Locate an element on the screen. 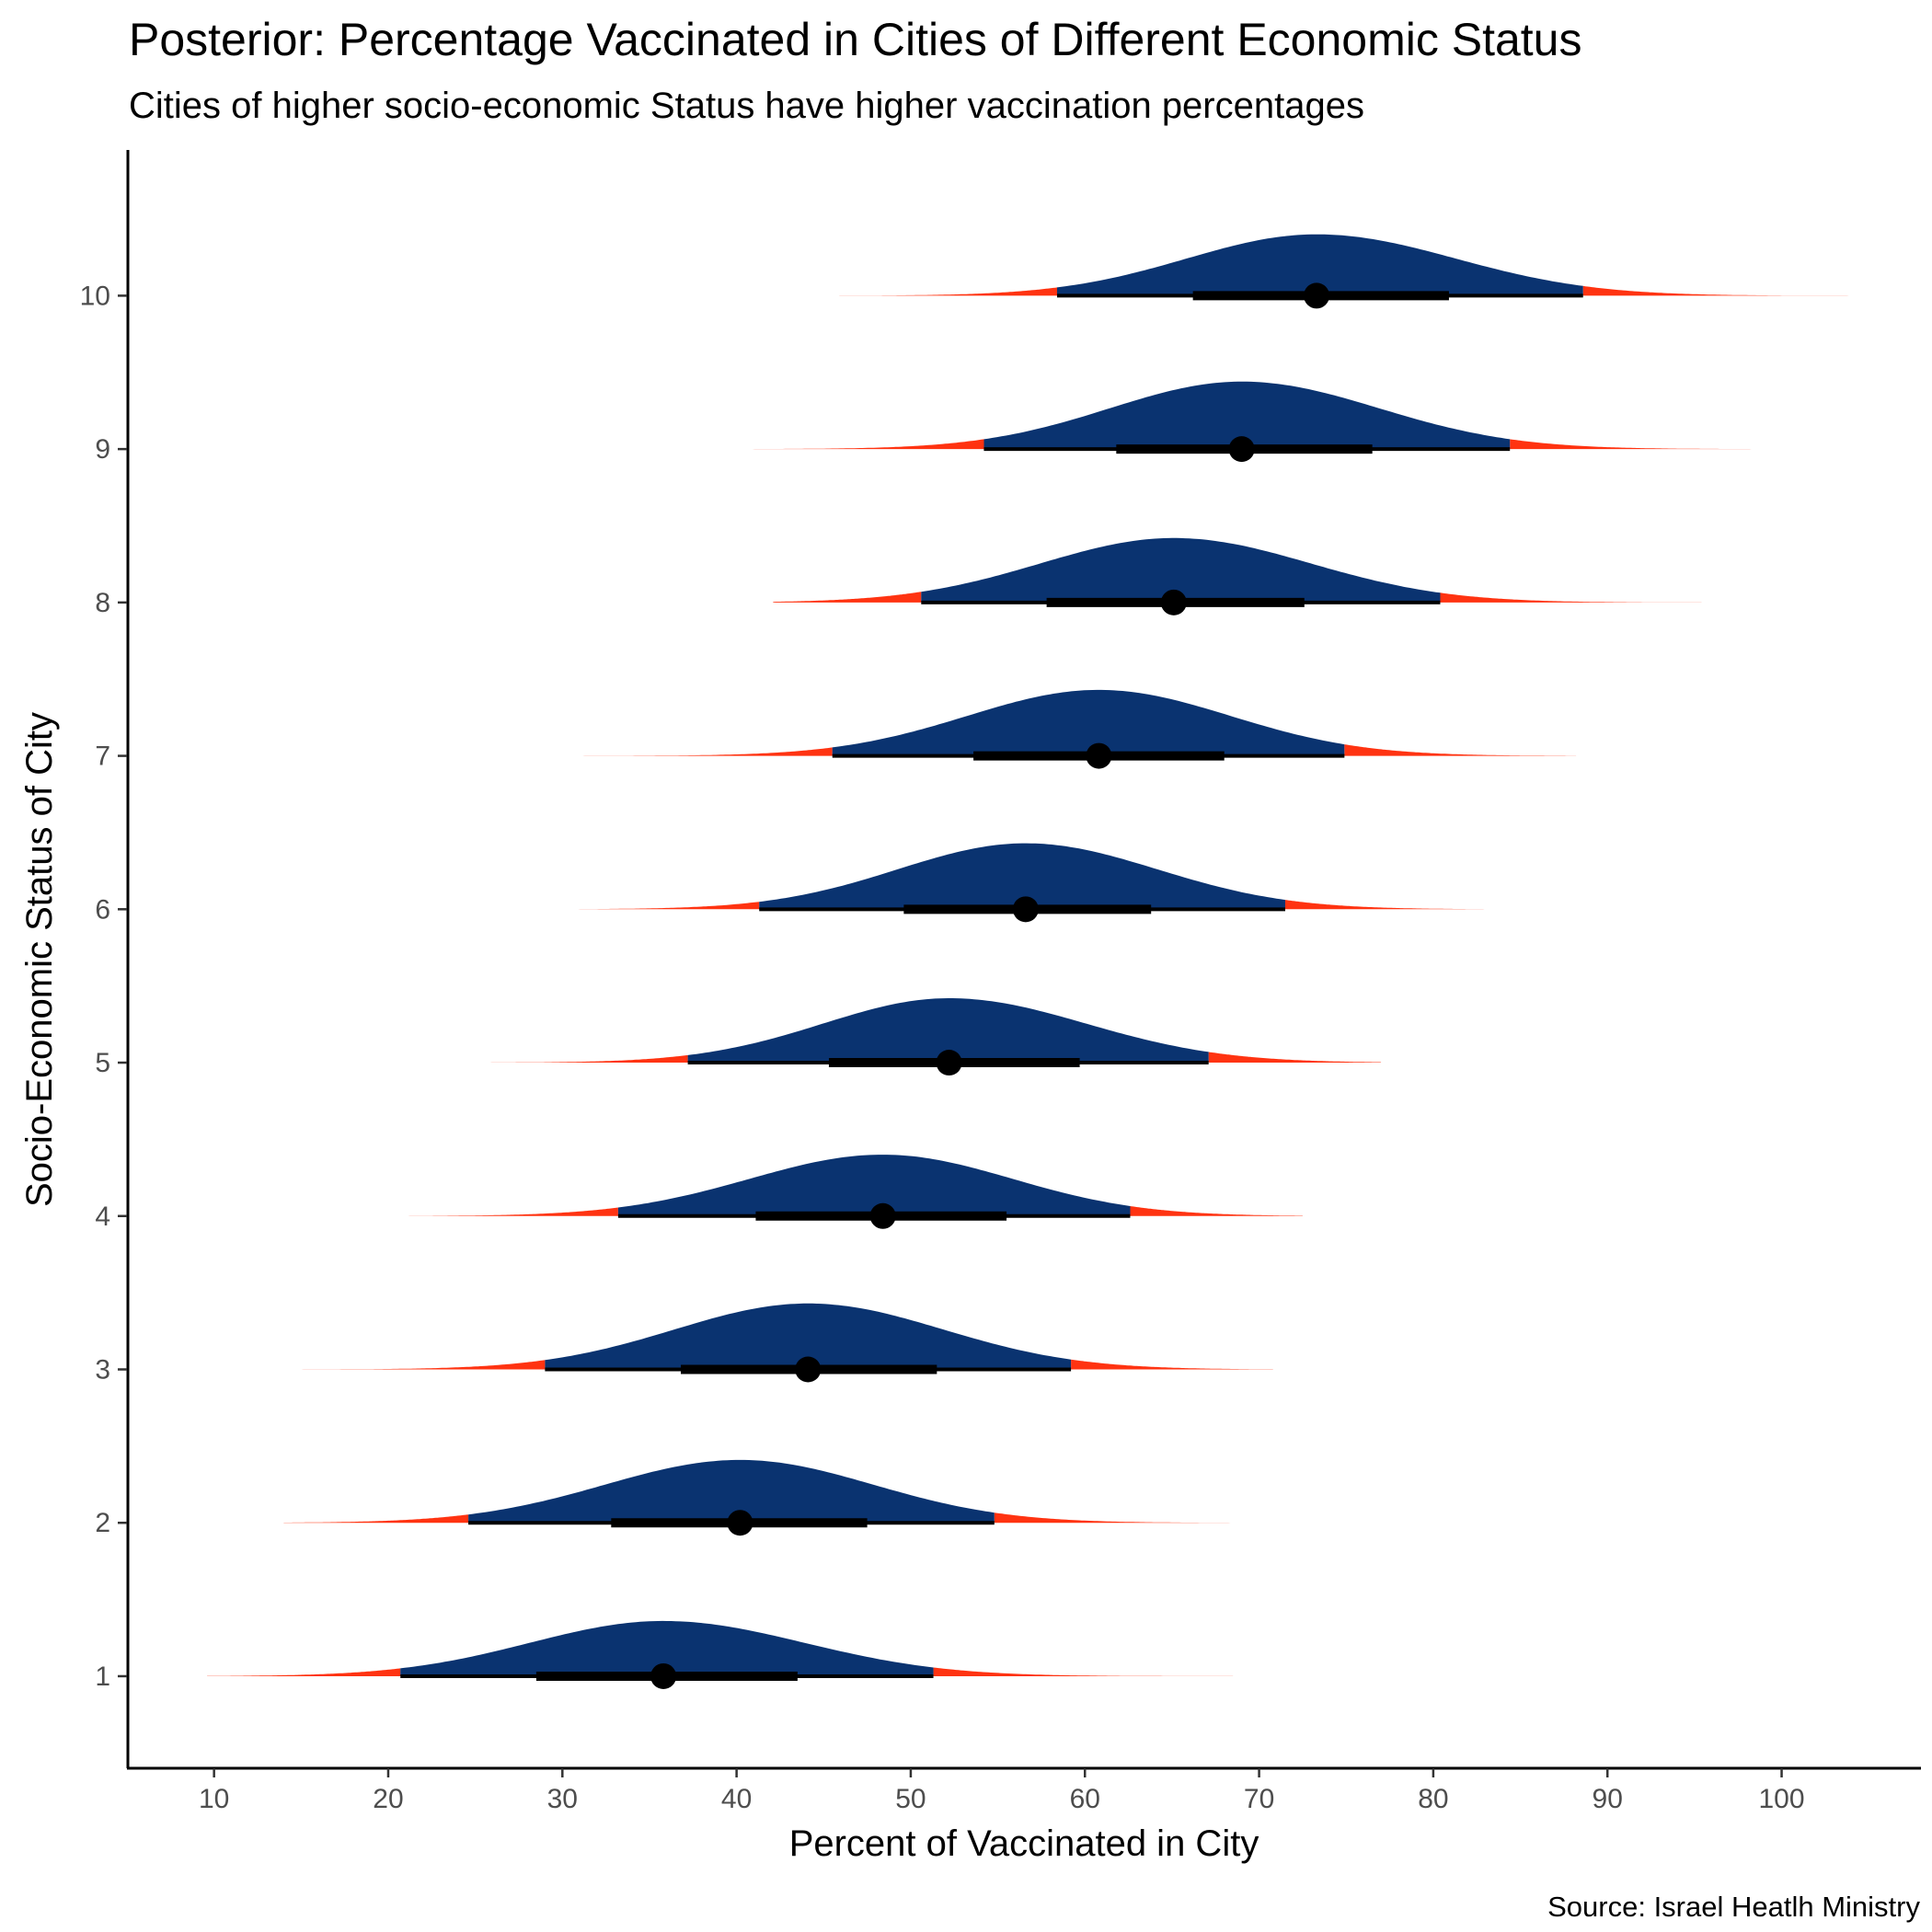  ridge-8-right-tail is located at coordinates (1571, 597).